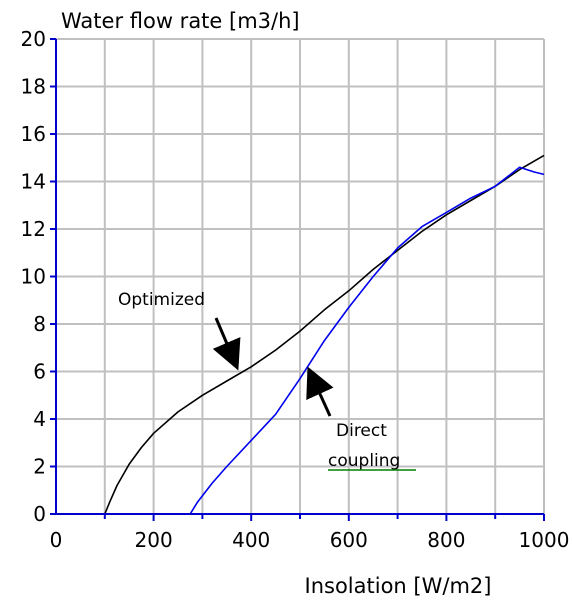 The width and height of the screenshot is (572, 610). What do you see at coordinates (39, 324) in the screenshot?
I see `y-tick-label: 8` at bounding box center [39, 324].